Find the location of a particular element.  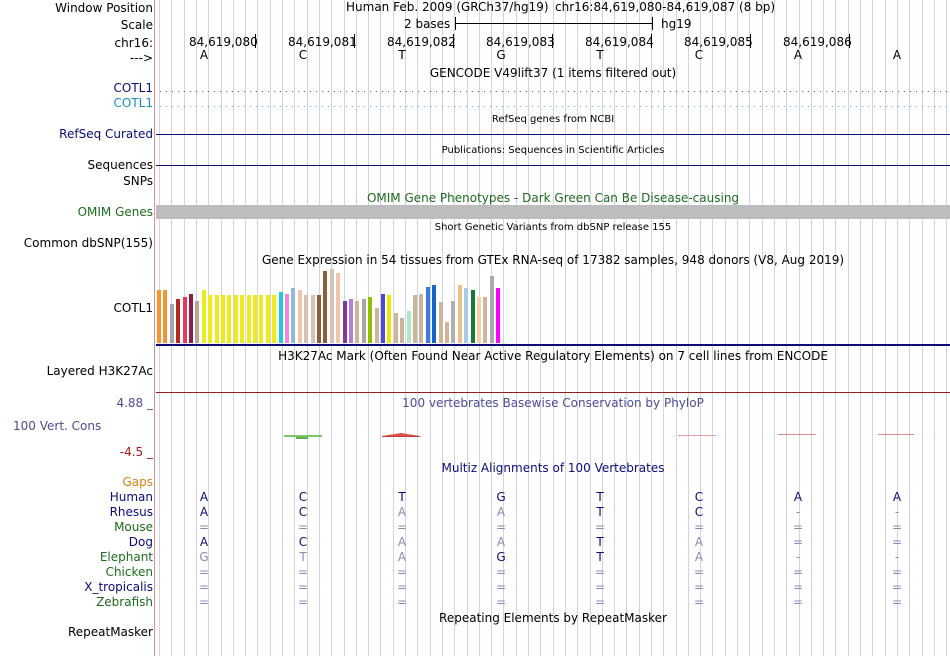

sequences-label: Sequences is located at coordinates (120, 165).